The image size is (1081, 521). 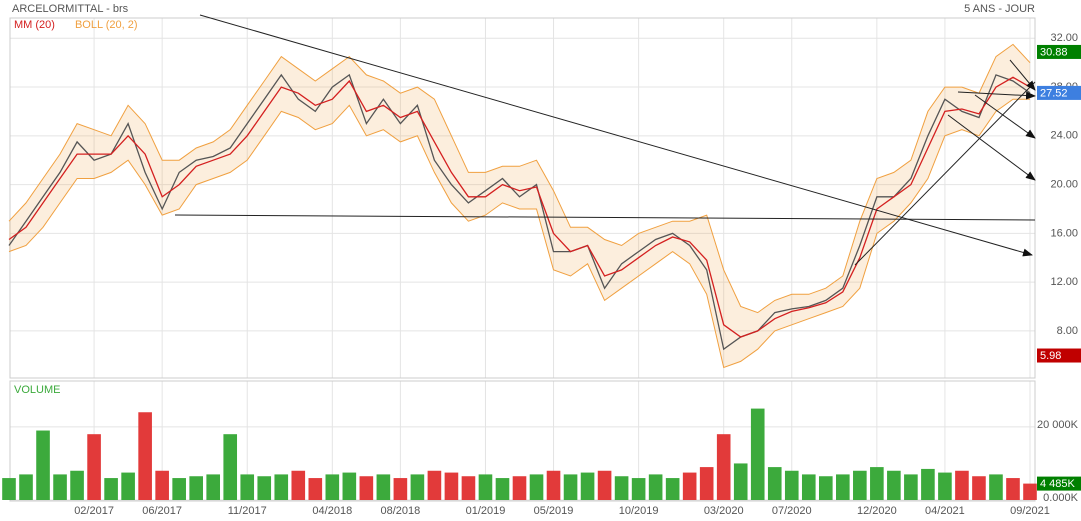 What do you see at coordinates (999, 9) in the screenshot?
I see `chart-subtitle: 5 ANS - JOUR` at bounding box center [999, 9].